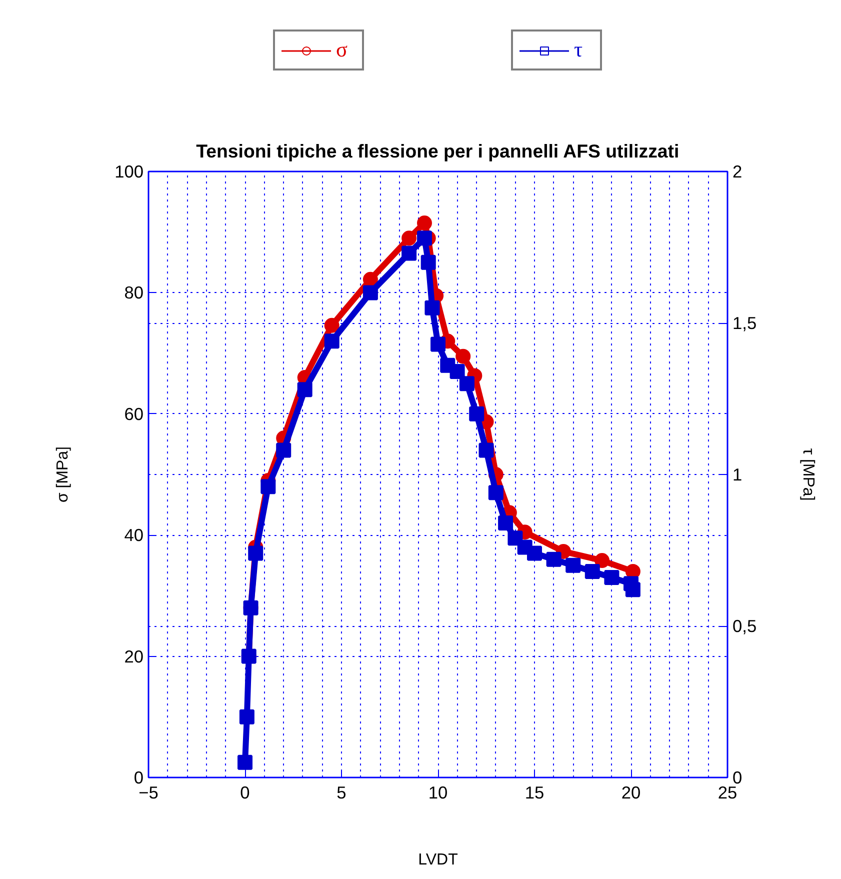 The width and height of the screenshot is (841, 879). Describe the element at coordinates (631, 792) in the screenshot. I see `x-tick-label: 20` at that location.